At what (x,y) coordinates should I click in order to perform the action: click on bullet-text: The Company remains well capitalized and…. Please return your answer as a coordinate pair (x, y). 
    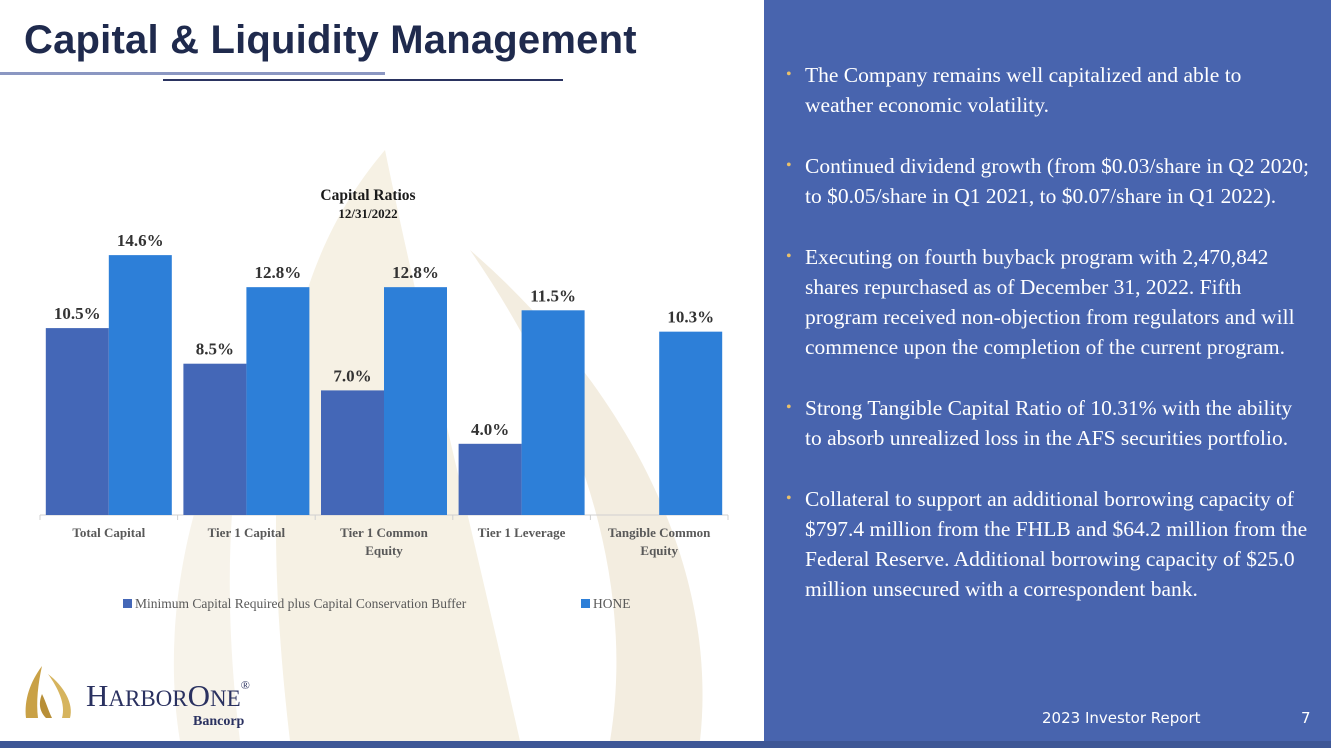
    Looking at the image, I should click on (1023, 90).